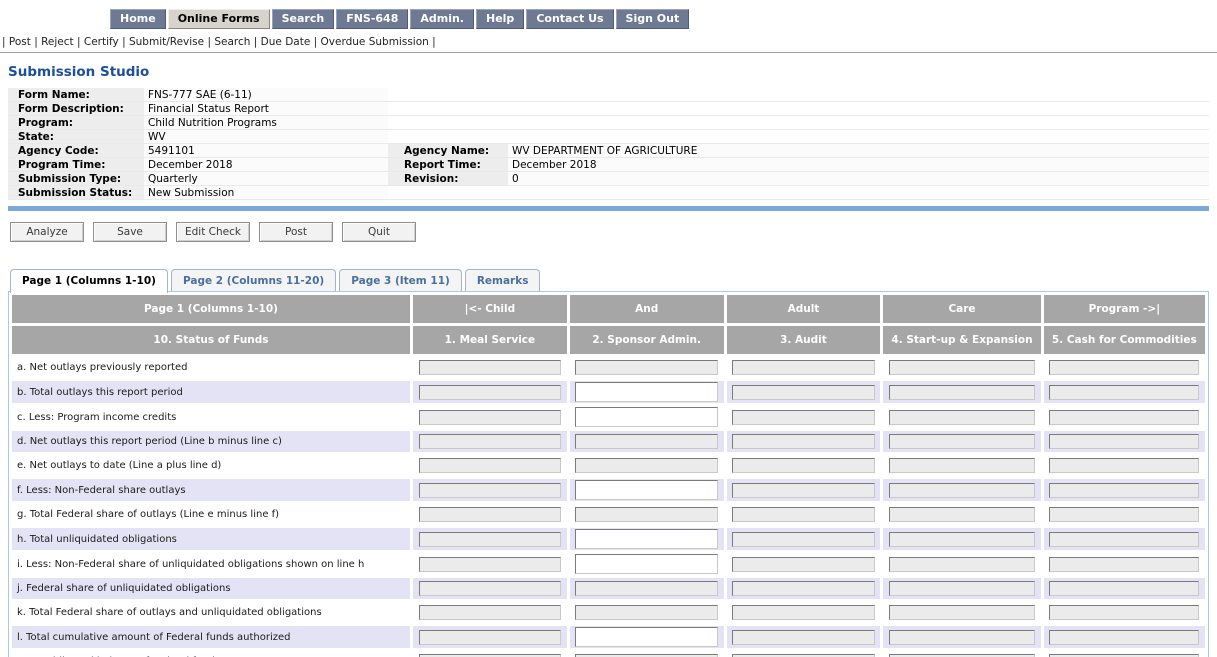 The height and width of the screenshot is (657, 1217). Describe the element at coordinates (803, 309) in the screenshot. I see `grid-header-adult: Adult` at that location.